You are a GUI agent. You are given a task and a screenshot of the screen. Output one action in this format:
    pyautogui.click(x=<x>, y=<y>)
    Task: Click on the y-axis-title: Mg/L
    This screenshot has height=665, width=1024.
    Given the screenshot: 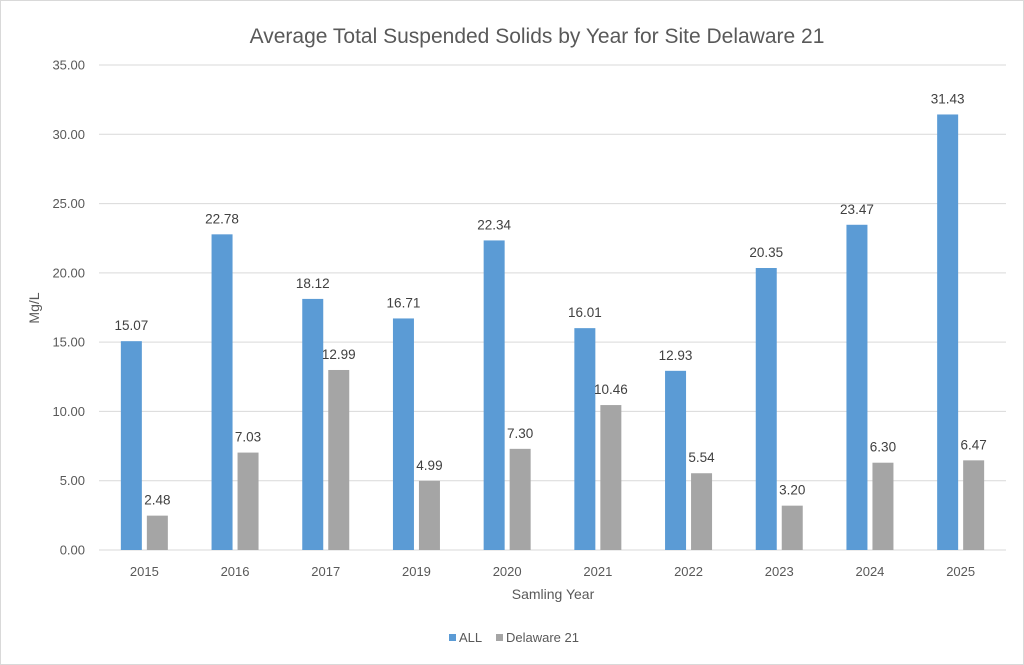 What is the action you would take?
    pyautogui.click(x=34, y=307)
    